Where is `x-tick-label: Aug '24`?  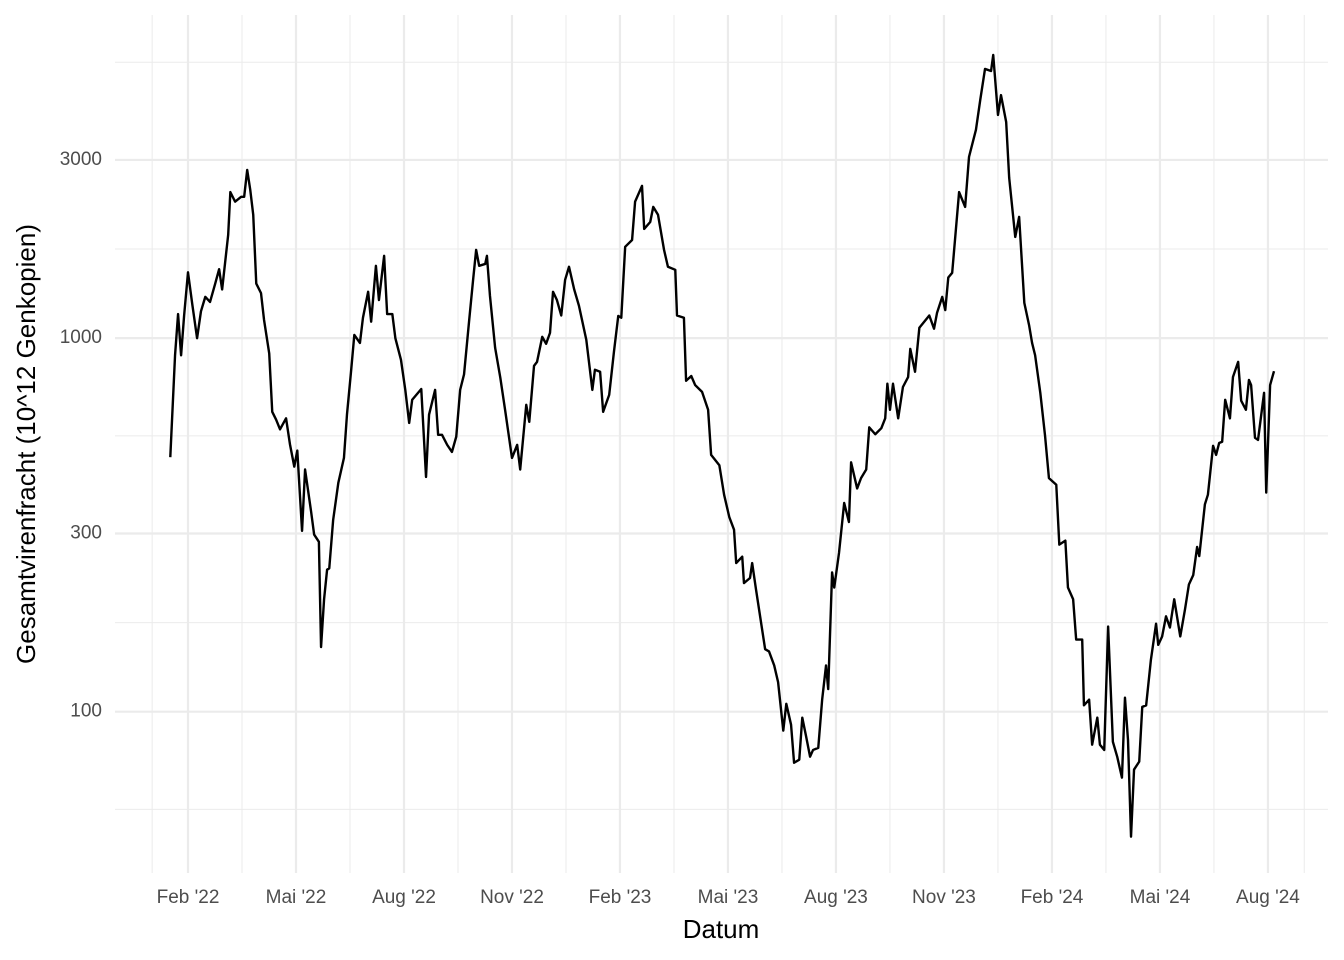 x-tick-label: Aug '24 is located at coordinates (1268, 897).